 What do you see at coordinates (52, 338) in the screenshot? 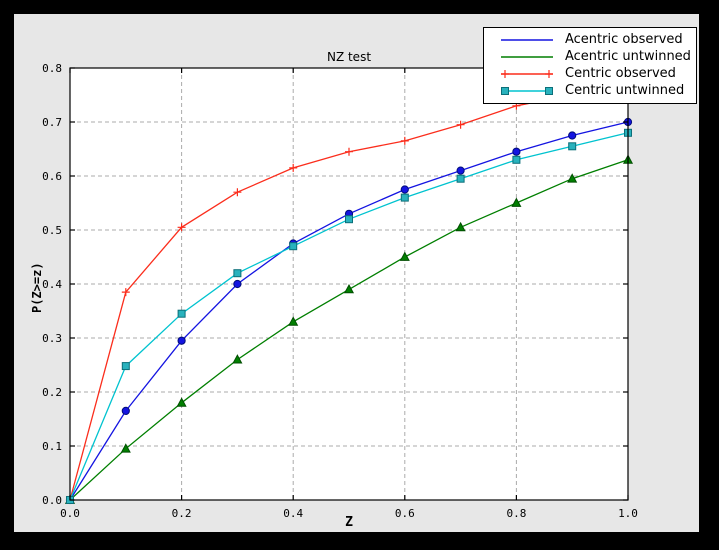
I see `y-tick-label: 0.3` at bounding box center [52, 338].